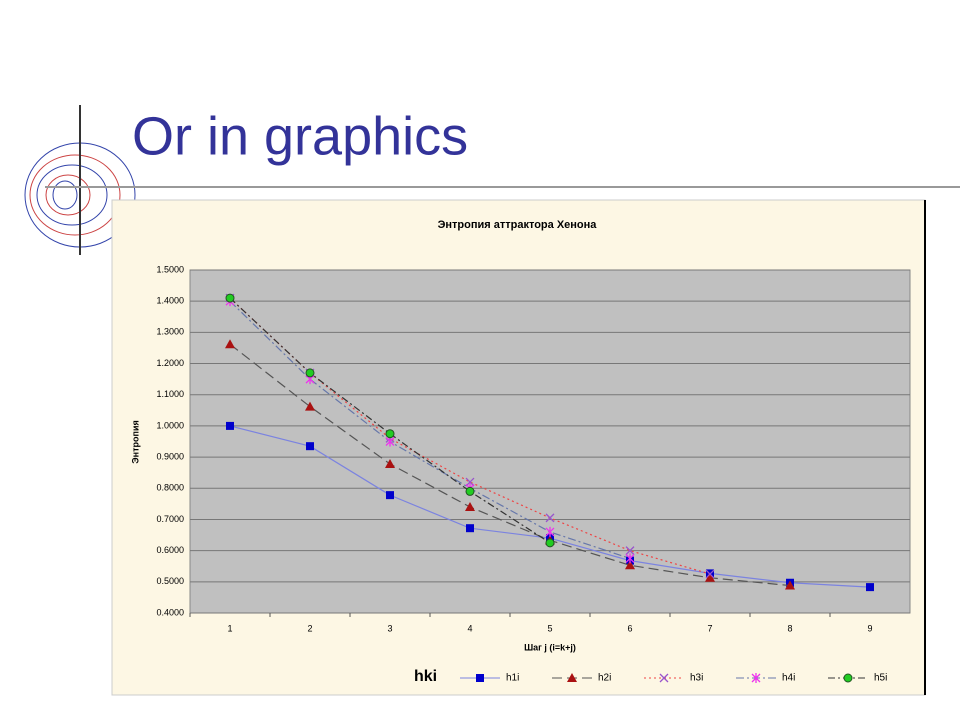 Image resolution: width=960 pixels, height=720 pixels. Describe the element at coordinates (629, 628) in the screenshot. I see `x-tick-label: 6` at that location.